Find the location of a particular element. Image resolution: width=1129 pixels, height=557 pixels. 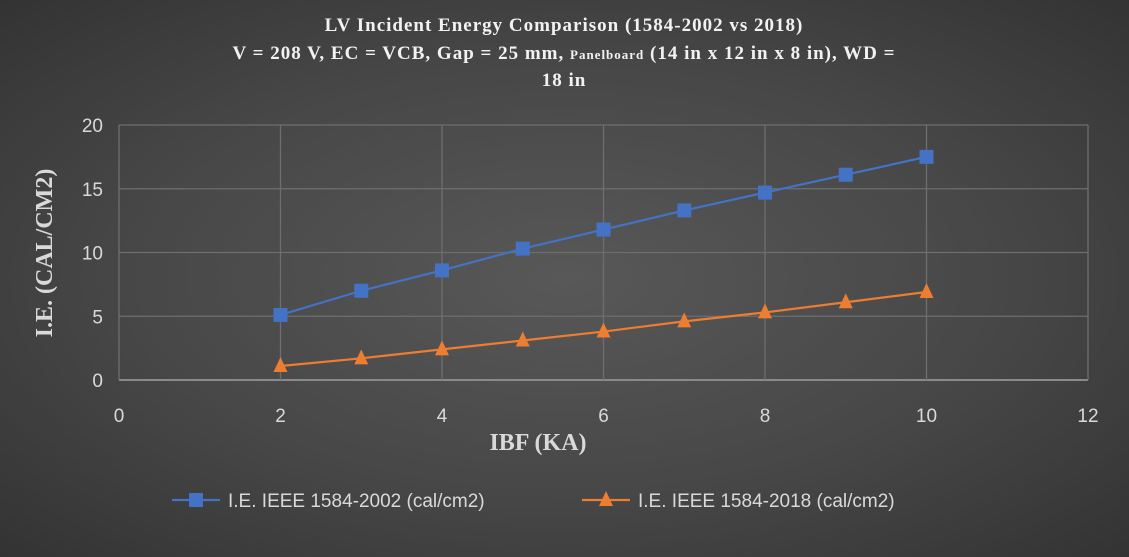

x-tick-label: 12 is located at coordinates (1087, 416).